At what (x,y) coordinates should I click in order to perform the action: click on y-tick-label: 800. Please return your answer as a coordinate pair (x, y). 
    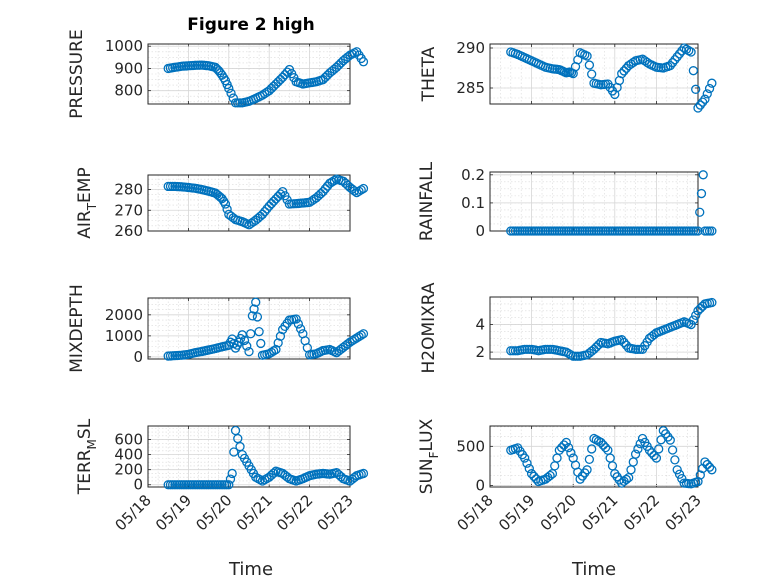
    Looking at the image, I should click on (128, 91).